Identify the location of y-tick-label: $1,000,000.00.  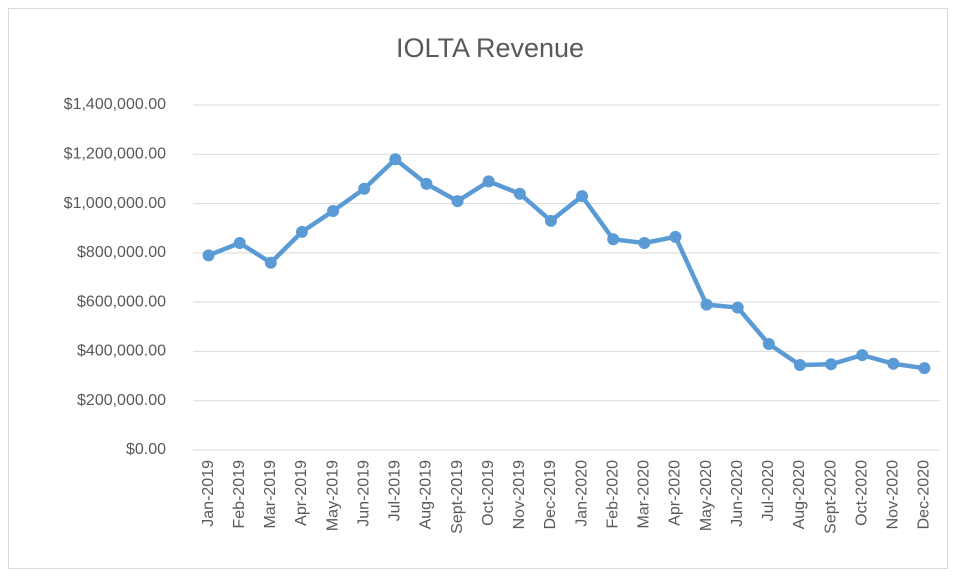
(115, 203).